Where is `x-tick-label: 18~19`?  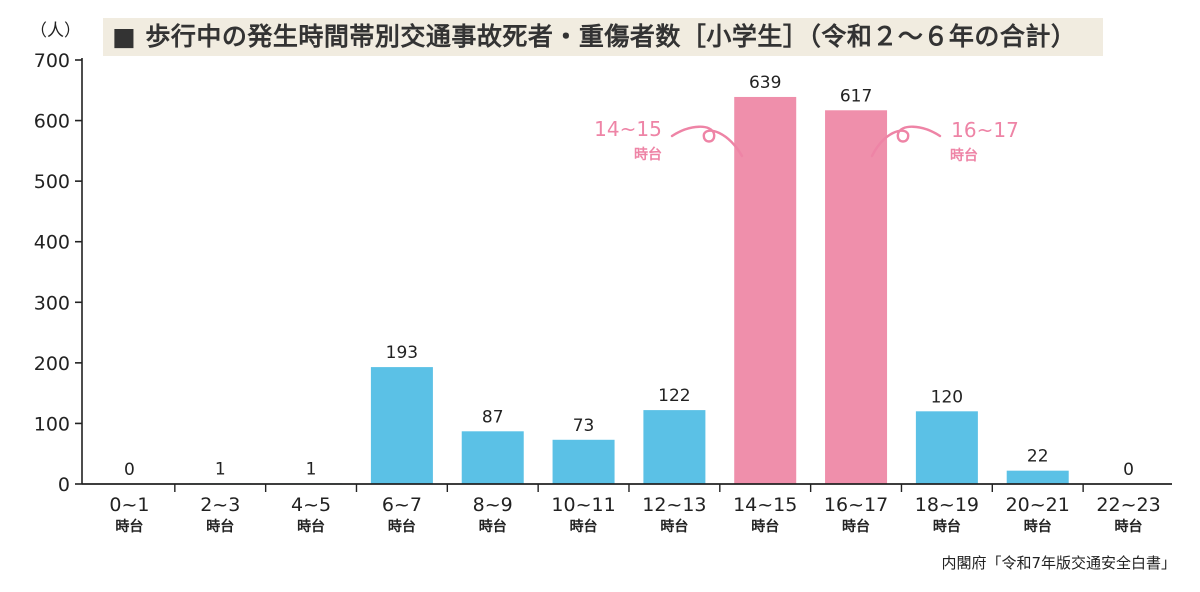 x-tick-label: 18~19 is located at coordinates (947, 505).